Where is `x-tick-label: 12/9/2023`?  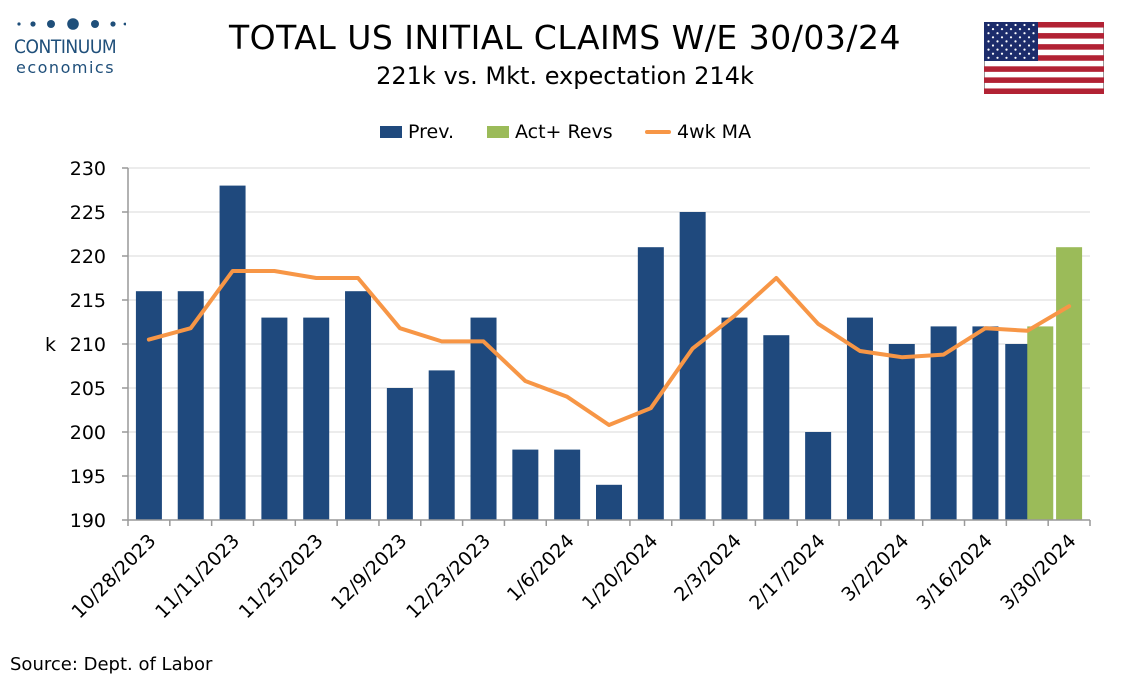 x-tick-label: 12/9/2023 is located at coordinates (369, 572).